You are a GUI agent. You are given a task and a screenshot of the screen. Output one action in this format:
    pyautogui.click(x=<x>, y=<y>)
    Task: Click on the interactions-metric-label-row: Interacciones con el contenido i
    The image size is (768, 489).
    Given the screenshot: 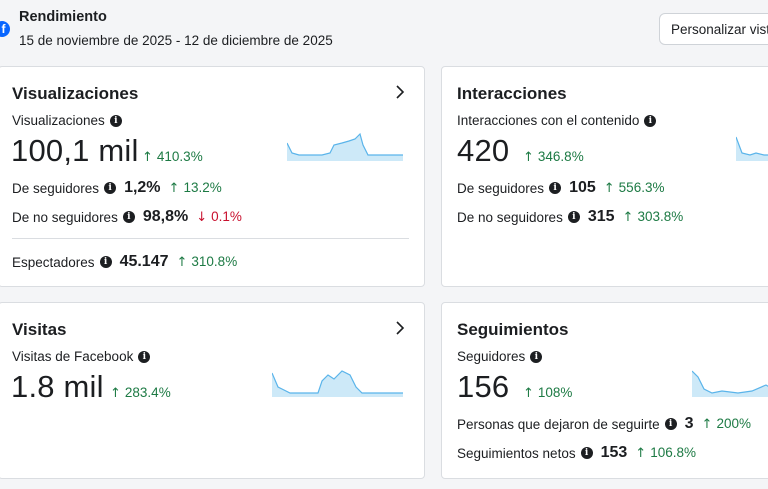 What is the action you would take?
    pyautogui.click(x=557, y=120)
    